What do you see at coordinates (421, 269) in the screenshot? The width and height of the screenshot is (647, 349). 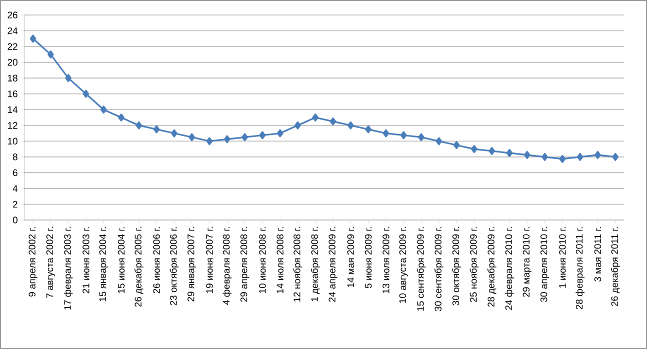 I see `x-tick-label: 15 сентября 2009 г.` at bounding box center [421, 269].